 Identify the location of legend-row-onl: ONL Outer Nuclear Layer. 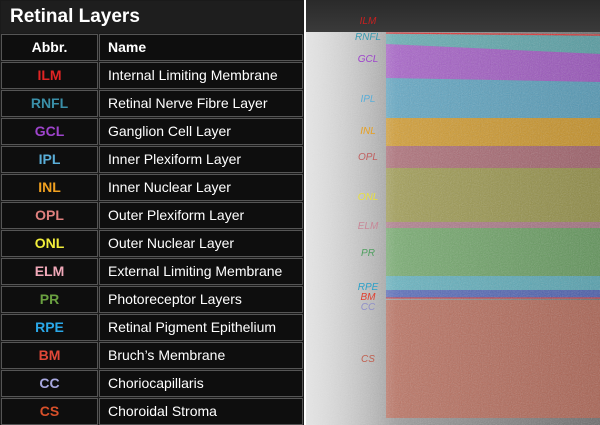
(152, 243).